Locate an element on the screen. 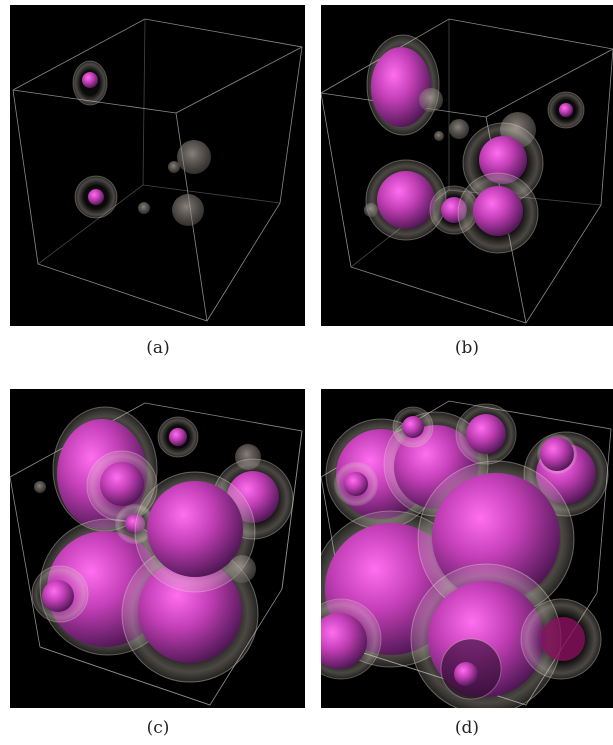  caption-b: (b) is located at coordinates (467, 348).